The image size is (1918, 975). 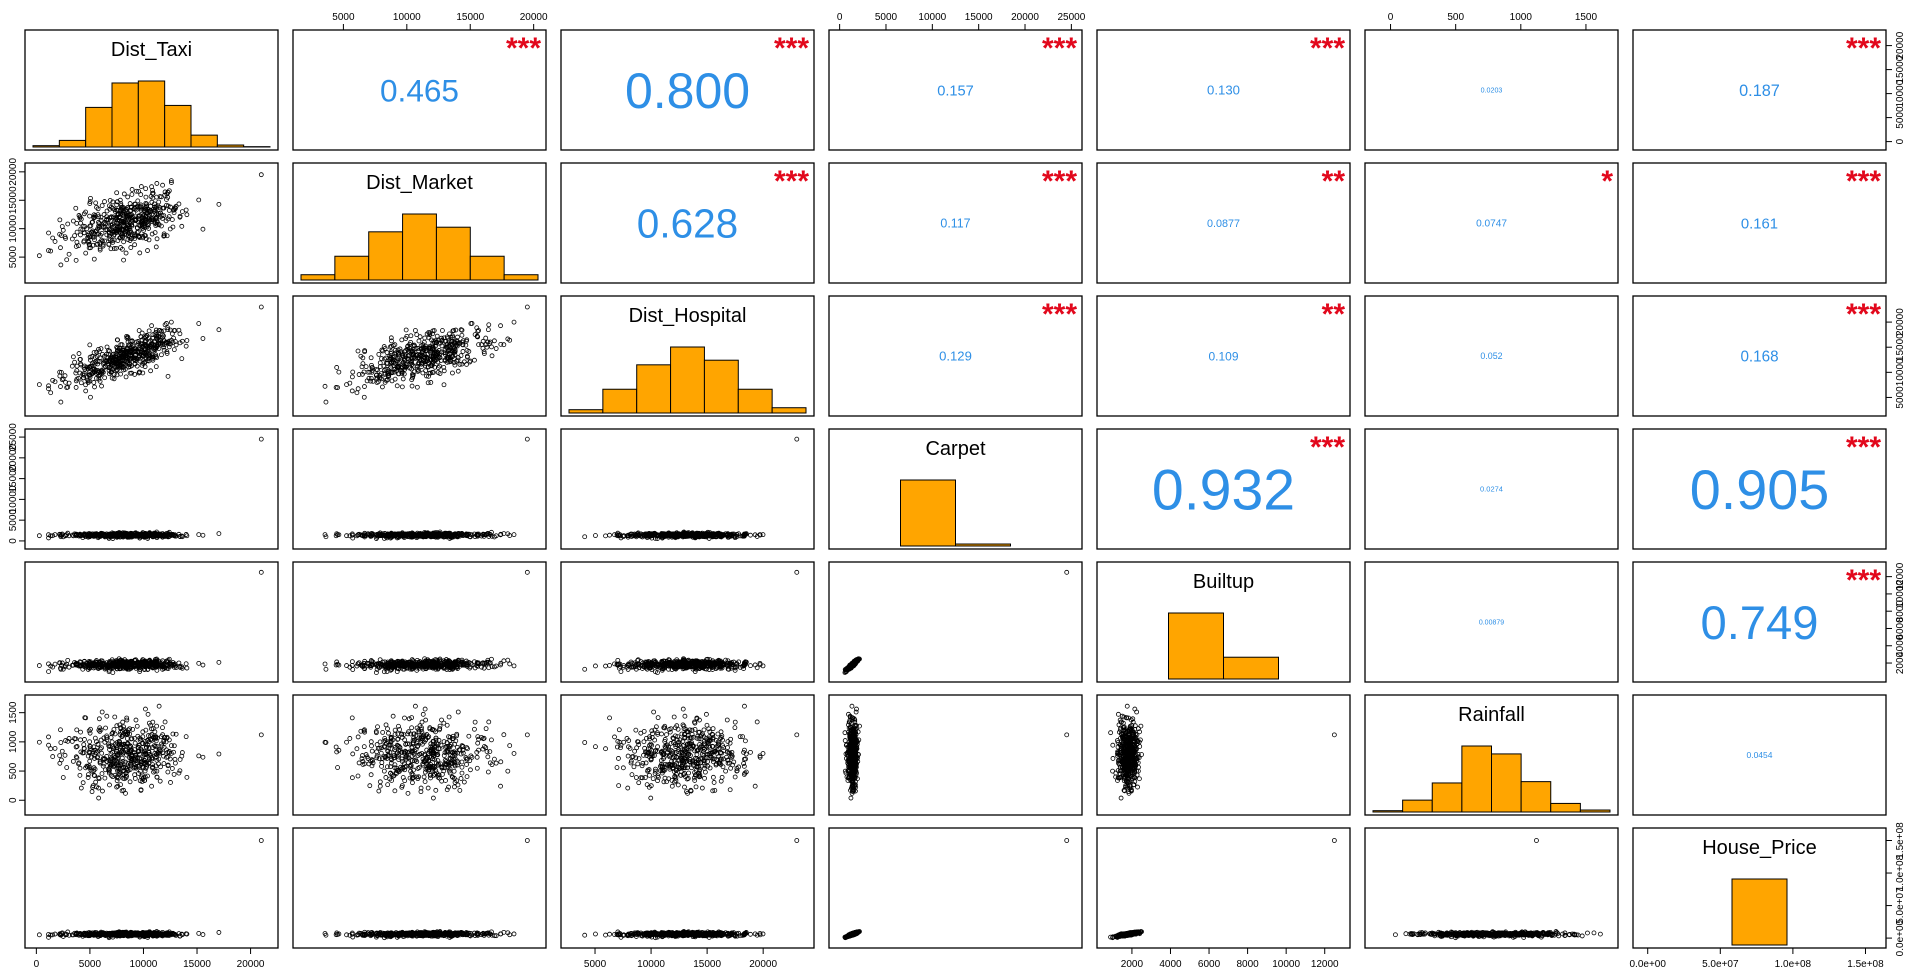 What do you see at coordinates (1223, 489) in the screenshot?
I see `panel-3-4: 0.932***` at bounding box center [1223, 489].